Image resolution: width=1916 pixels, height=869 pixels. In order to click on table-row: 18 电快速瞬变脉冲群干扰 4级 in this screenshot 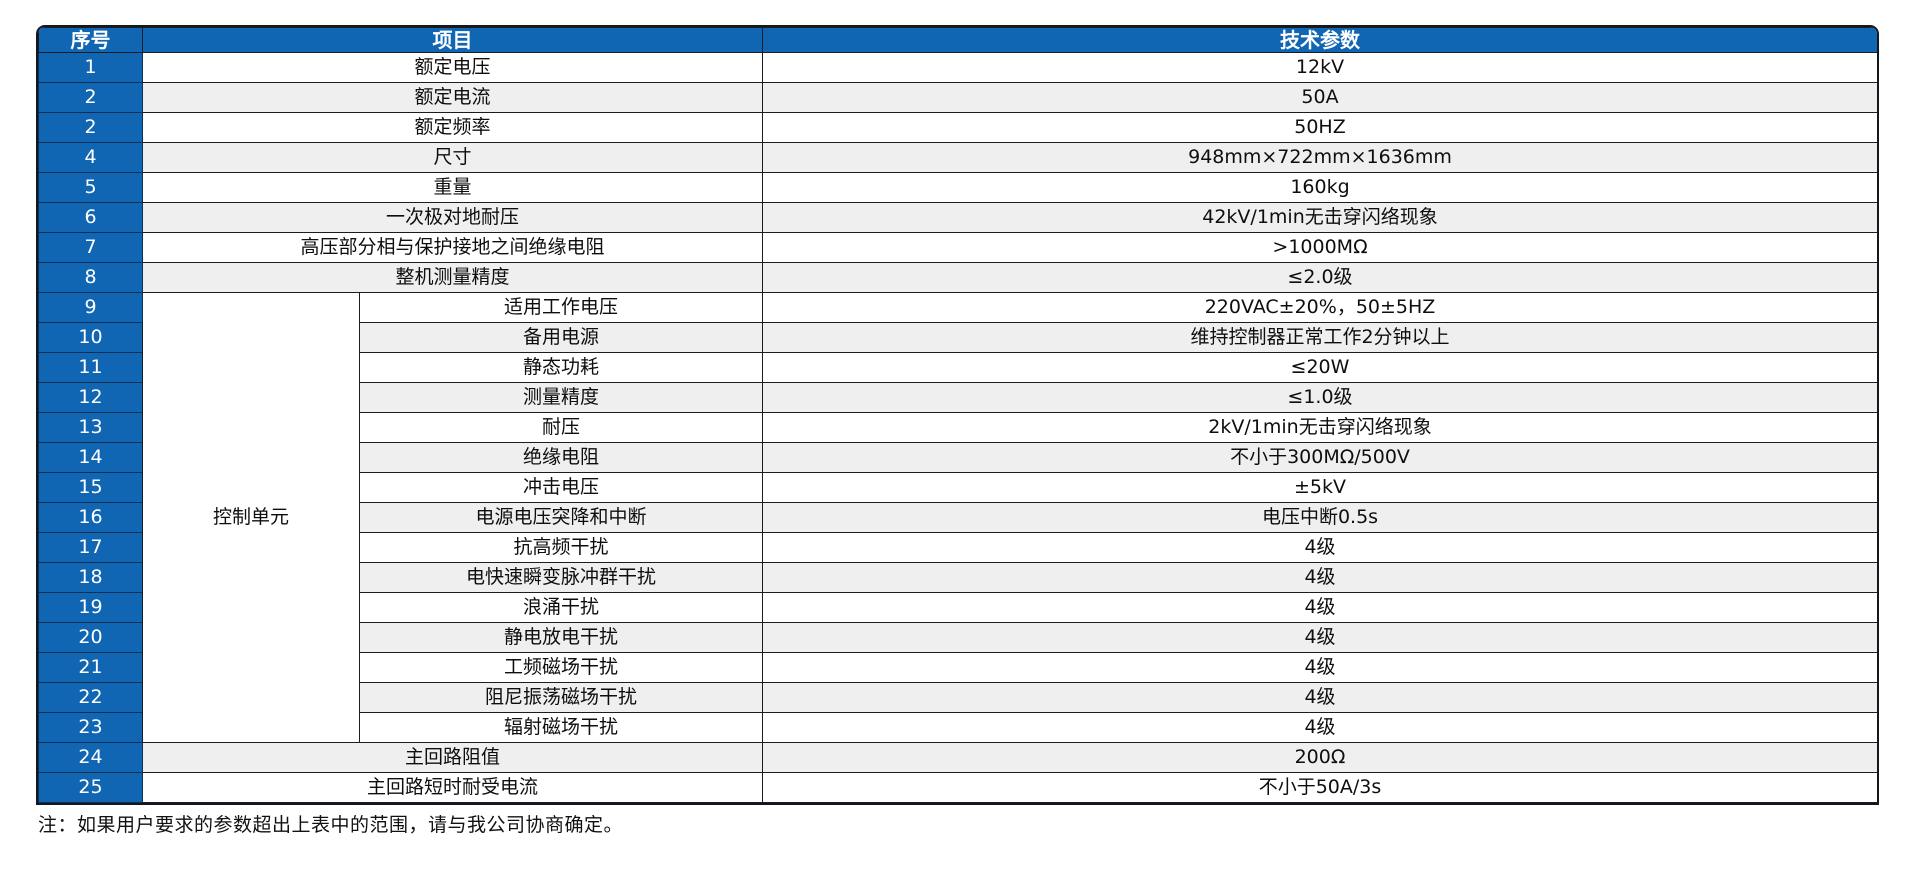, I will do `click(957, 577)`.